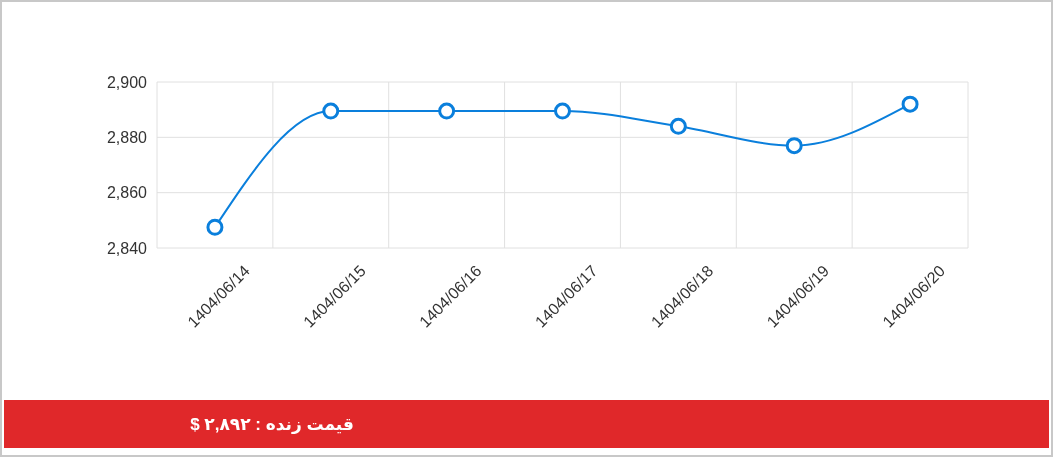 The height and width of the screenshot is (457, 1053). I want to click on y-tick-label: 2,880, so click(127, 137).